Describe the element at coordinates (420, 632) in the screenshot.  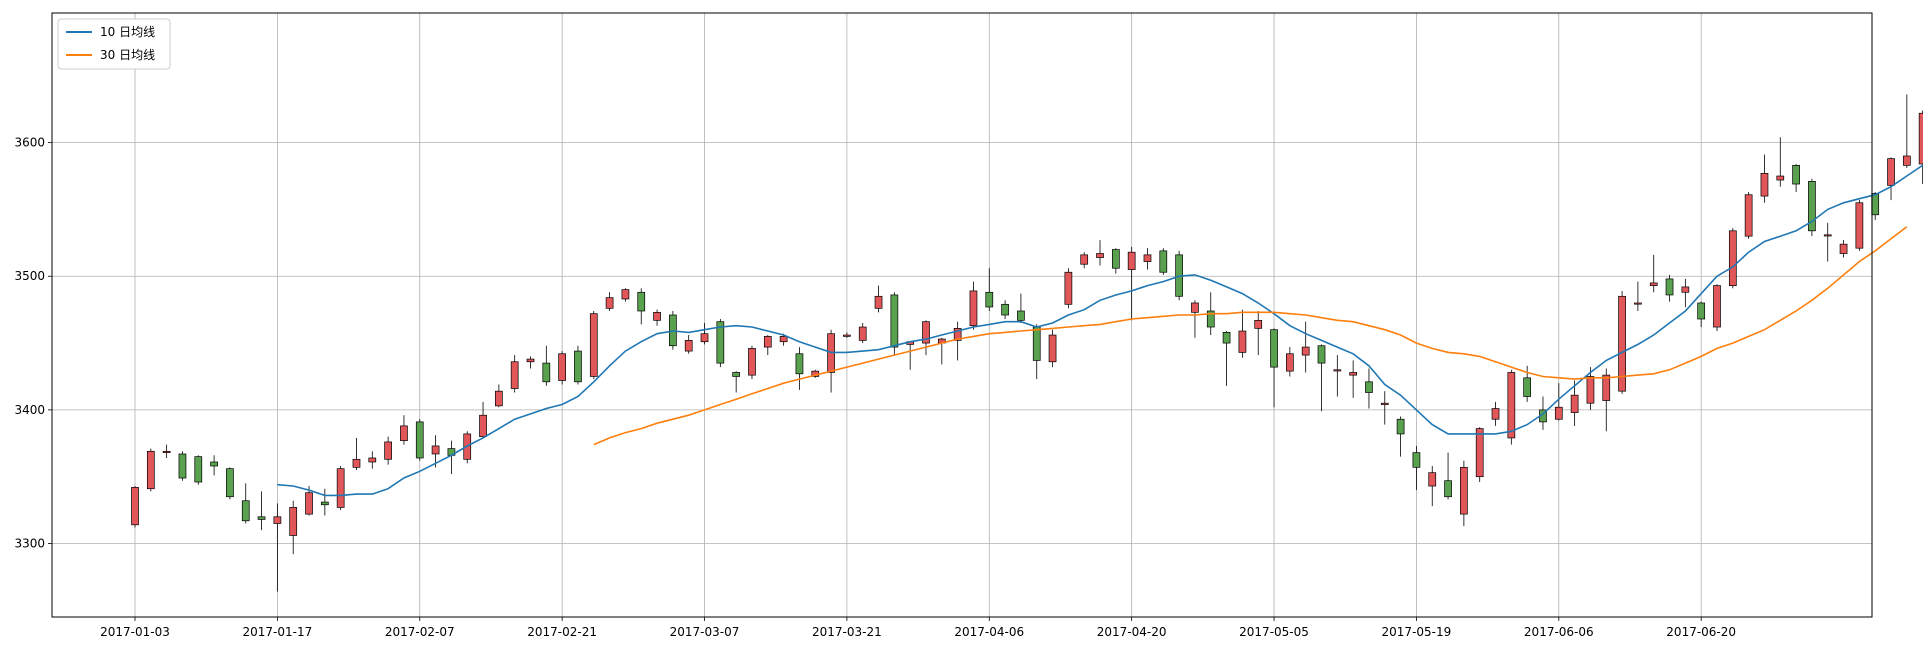
I see `x-tick-label: 2017-02-07` at that location.